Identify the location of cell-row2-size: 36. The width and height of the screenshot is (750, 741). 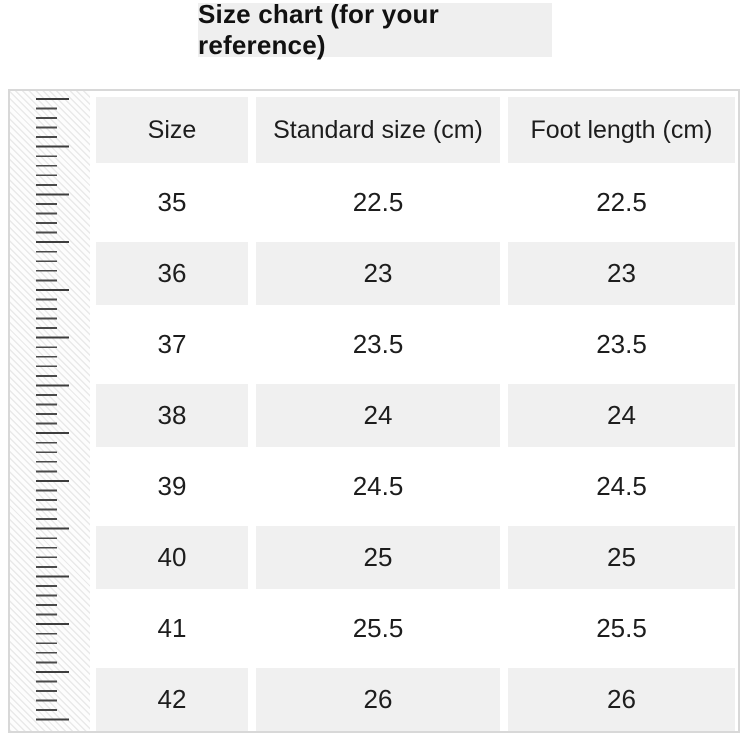
(172, 273).